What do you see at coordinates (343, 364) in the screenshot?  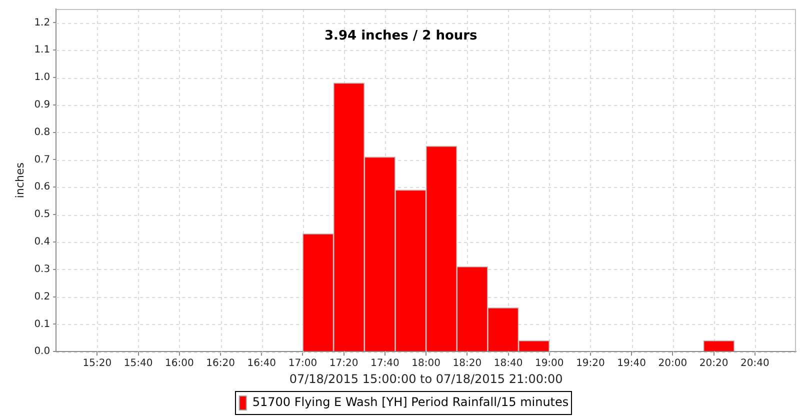 I see `x-tick-label: 17:20` at bounding box center [343, 364].